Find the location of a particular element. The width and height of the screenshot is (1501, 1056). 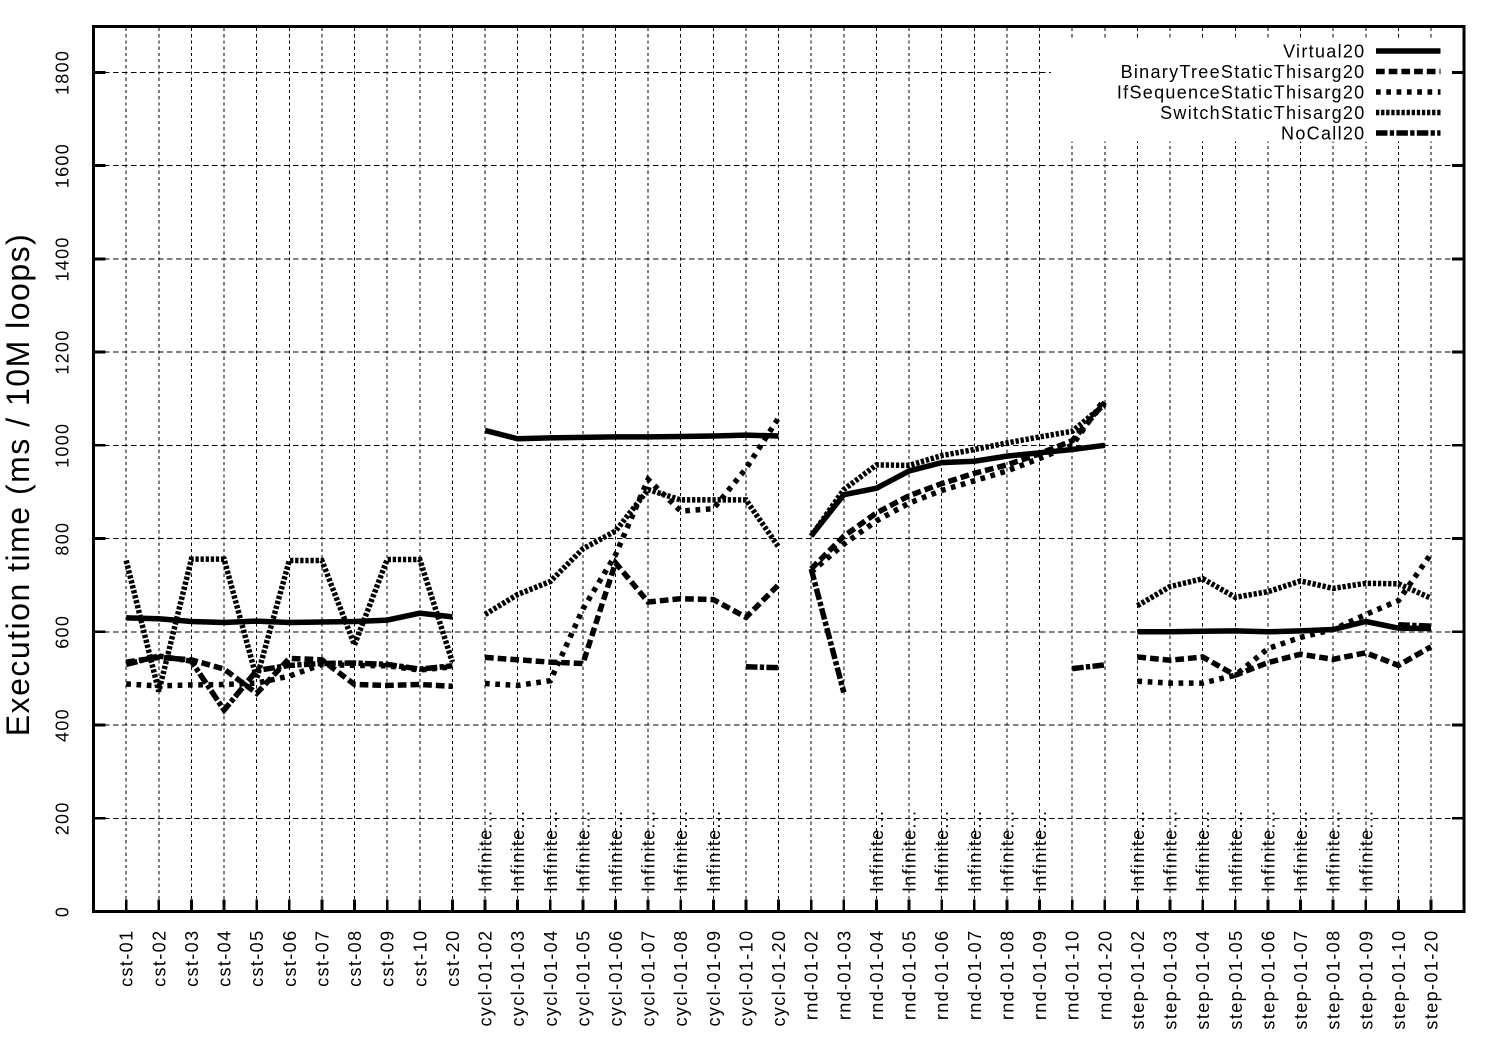

svg-text: cycl-01-05 is located at coordinates (583, 978).